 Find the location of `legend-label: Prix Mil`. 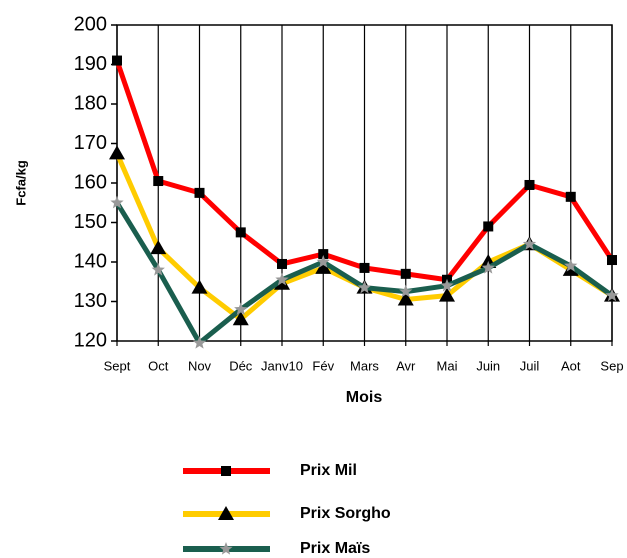

legend-label: Prix Mil is located at coordinates (328, 470).